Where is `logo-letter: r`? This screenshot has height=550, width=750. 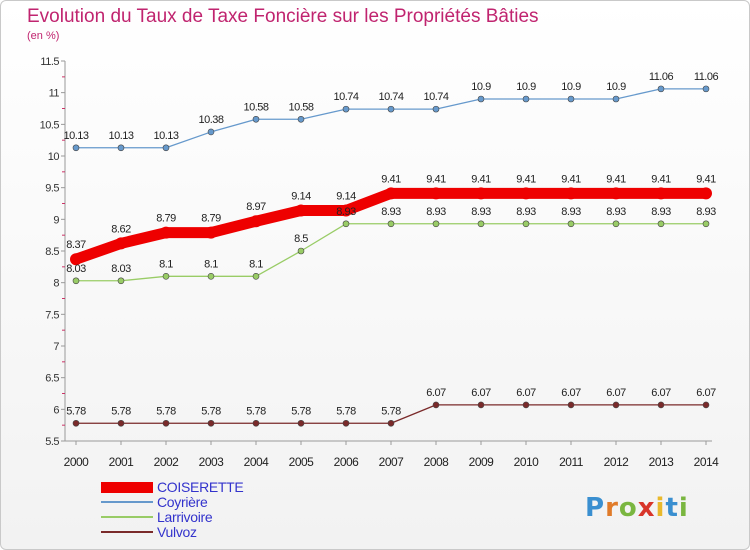 logo-letter: r is located at coordinates (612, 508).